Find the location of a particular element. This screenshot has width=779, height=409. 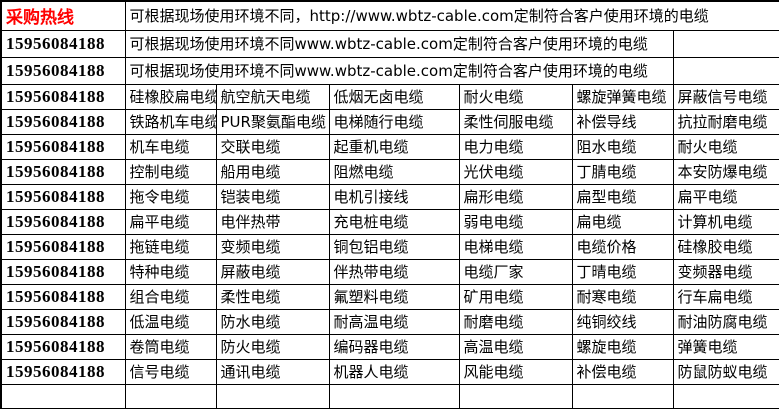

keyword-link: 铠装电缆 is located at coordinates (272, 196).